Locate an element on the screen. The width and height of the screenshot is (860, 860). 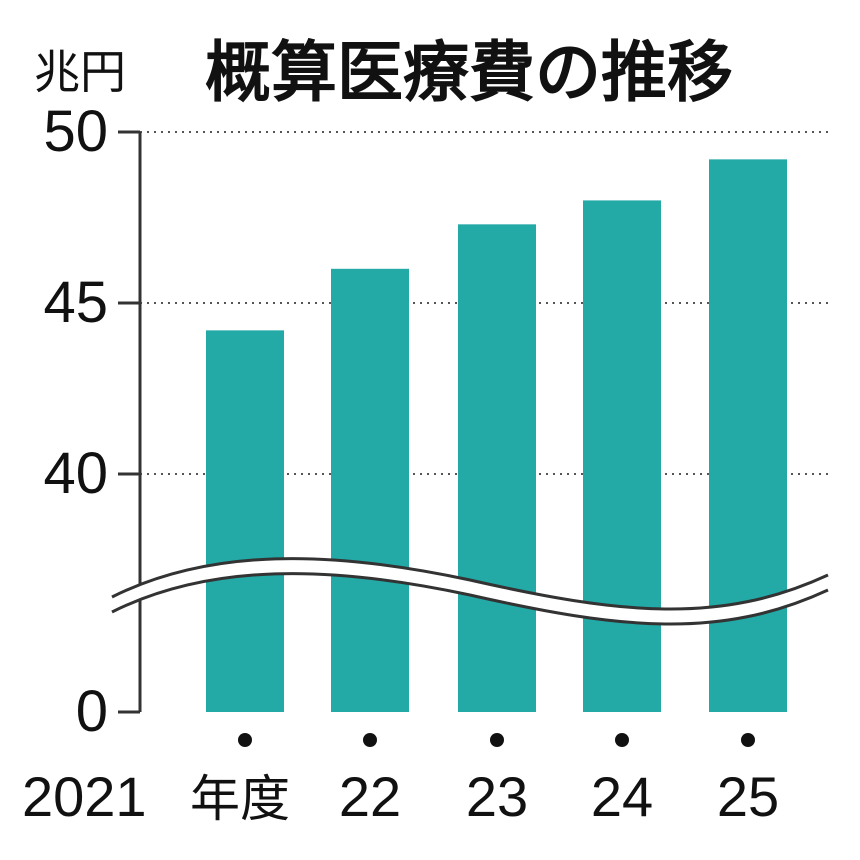
x-label-22: 22 is located at coordinates (370, 796).